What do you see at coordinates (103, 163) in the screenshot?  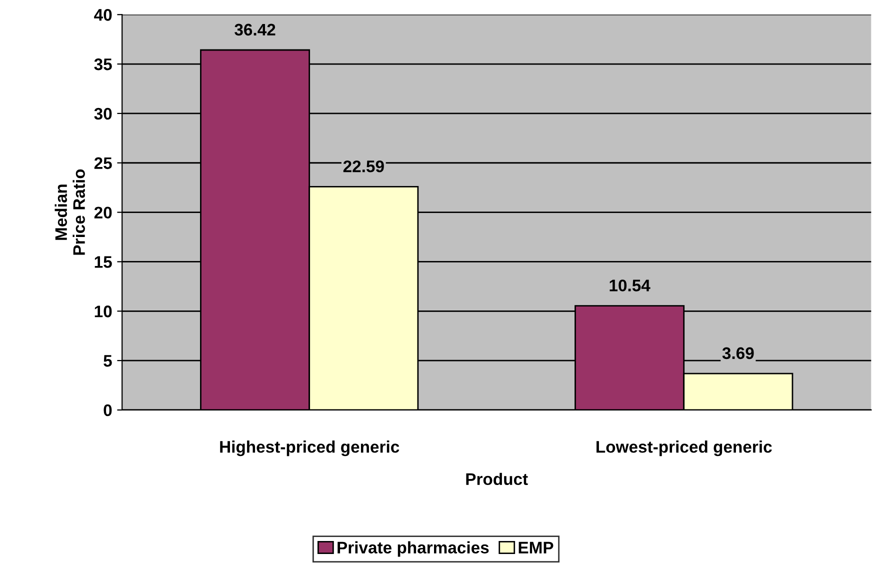 I see `y-tick-label: 25` at bounding box center [103, 163].